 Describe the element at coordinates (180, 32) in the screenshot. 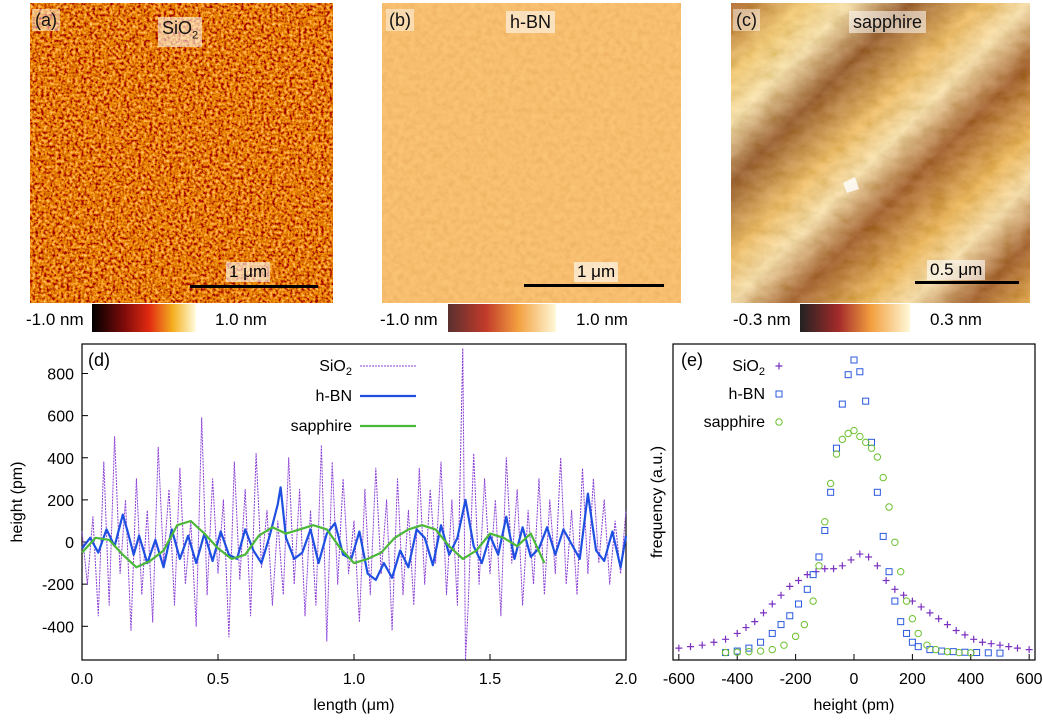

I see `panel-title-sio2: SiO2` at that location.